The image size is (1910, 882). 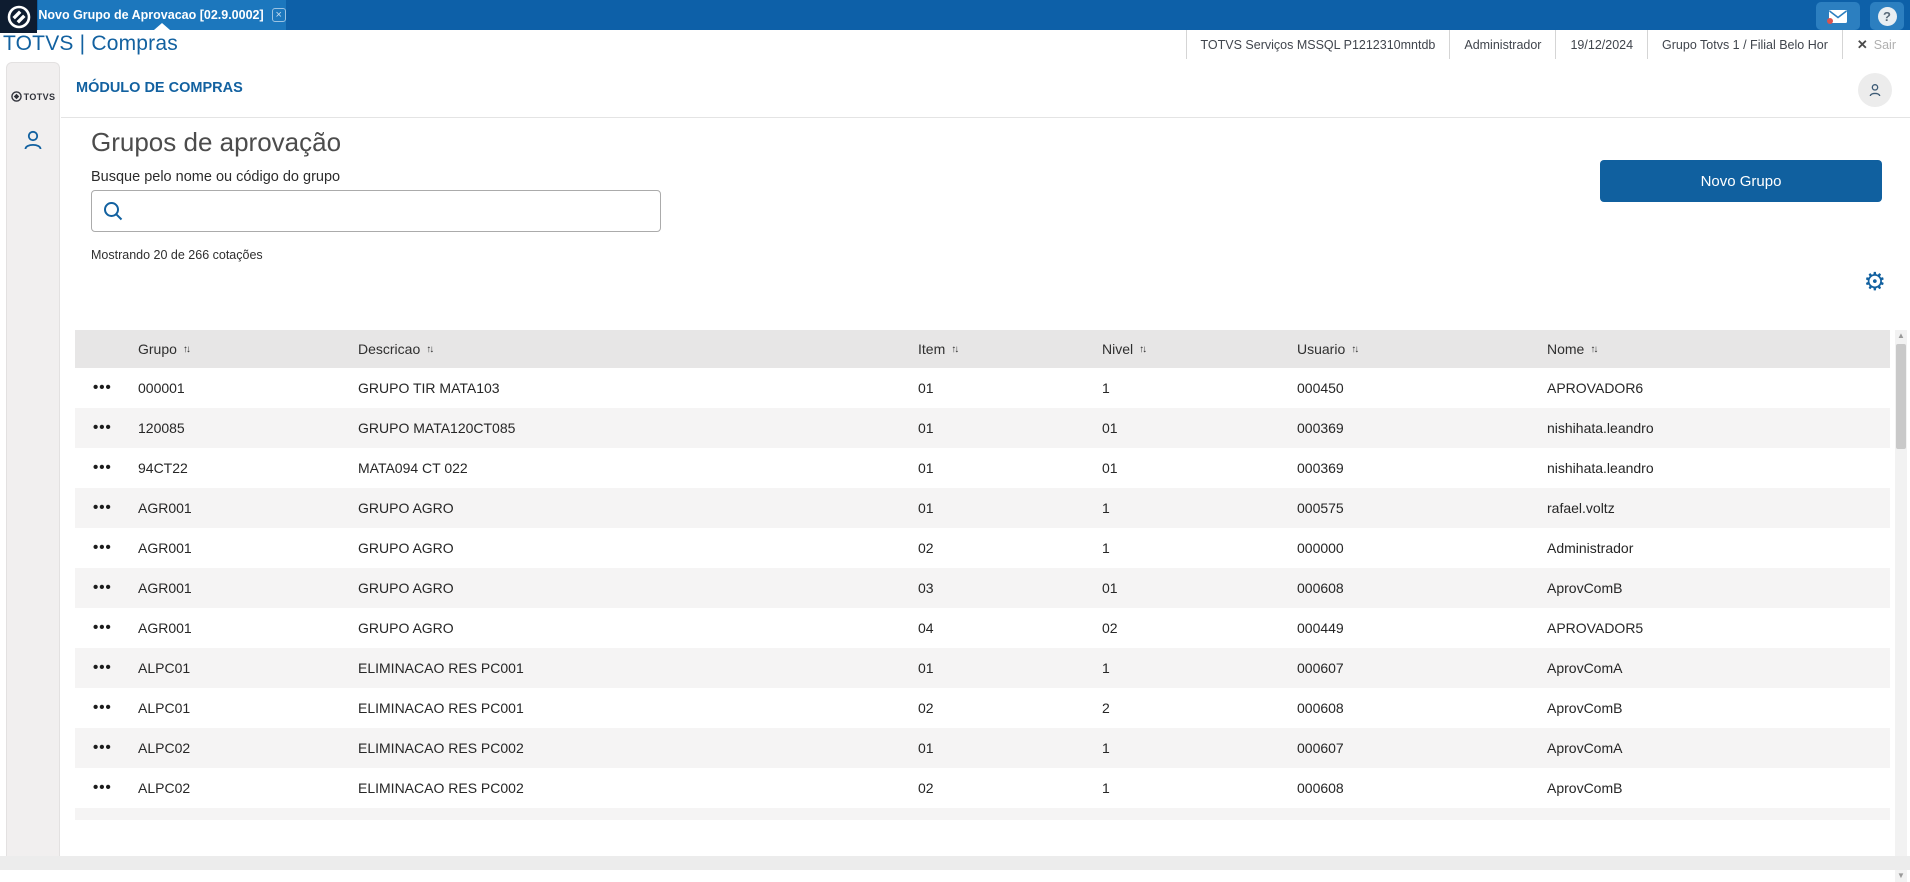 I want to click on help-icon: ?, so click(x=1887, y=16).